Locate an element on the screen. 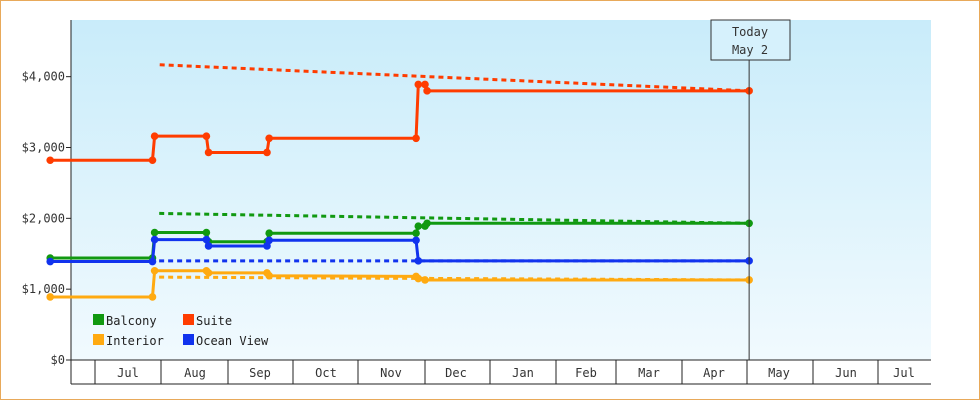 This screenshot has height=400, width=980. legend-label-balcony: Balcony is located at coordinates (131, 321).